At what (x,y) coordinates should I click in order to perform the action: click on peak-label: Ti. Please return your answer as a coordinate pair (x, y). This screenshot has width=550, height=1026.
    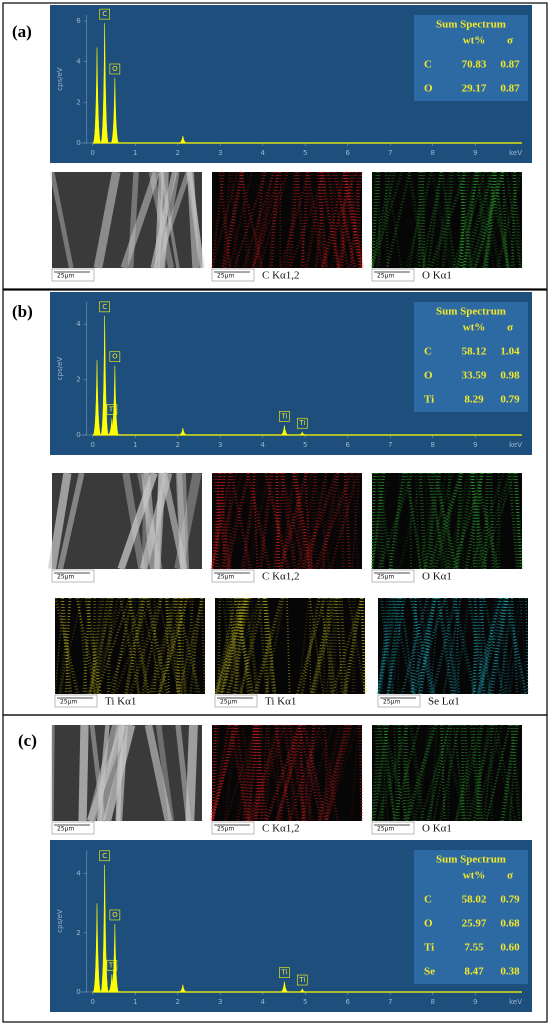
    Looking at the image, I should click on (301, 423).